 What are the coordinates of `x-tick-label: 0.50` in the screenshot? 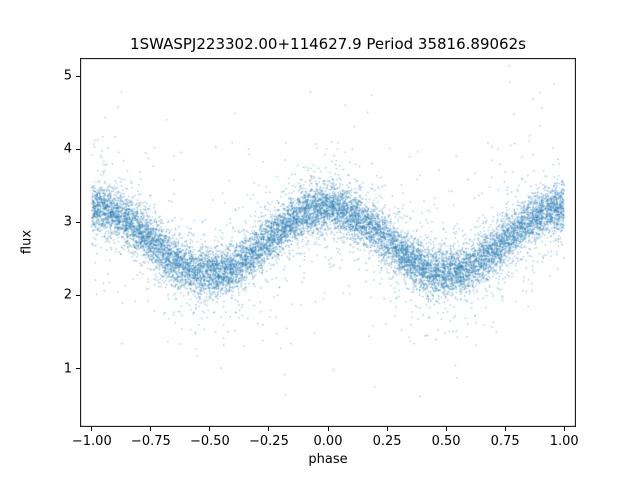 It's located at (446, 441).